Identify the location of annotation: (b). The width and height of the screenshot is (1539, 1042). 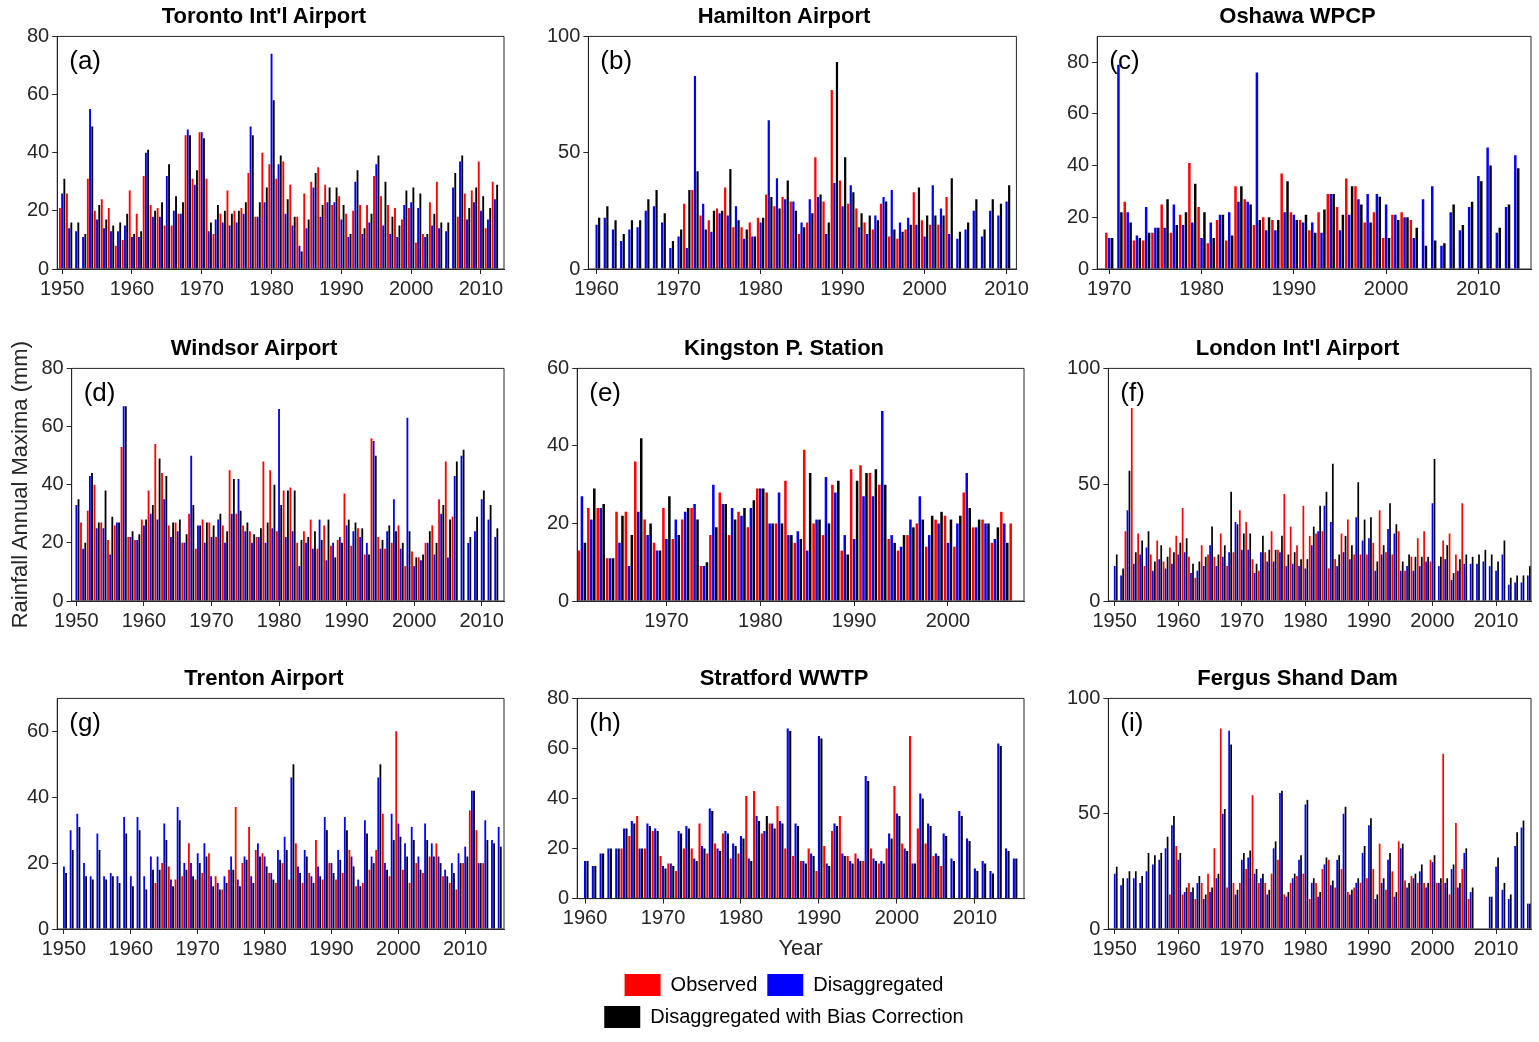
(616, 59).